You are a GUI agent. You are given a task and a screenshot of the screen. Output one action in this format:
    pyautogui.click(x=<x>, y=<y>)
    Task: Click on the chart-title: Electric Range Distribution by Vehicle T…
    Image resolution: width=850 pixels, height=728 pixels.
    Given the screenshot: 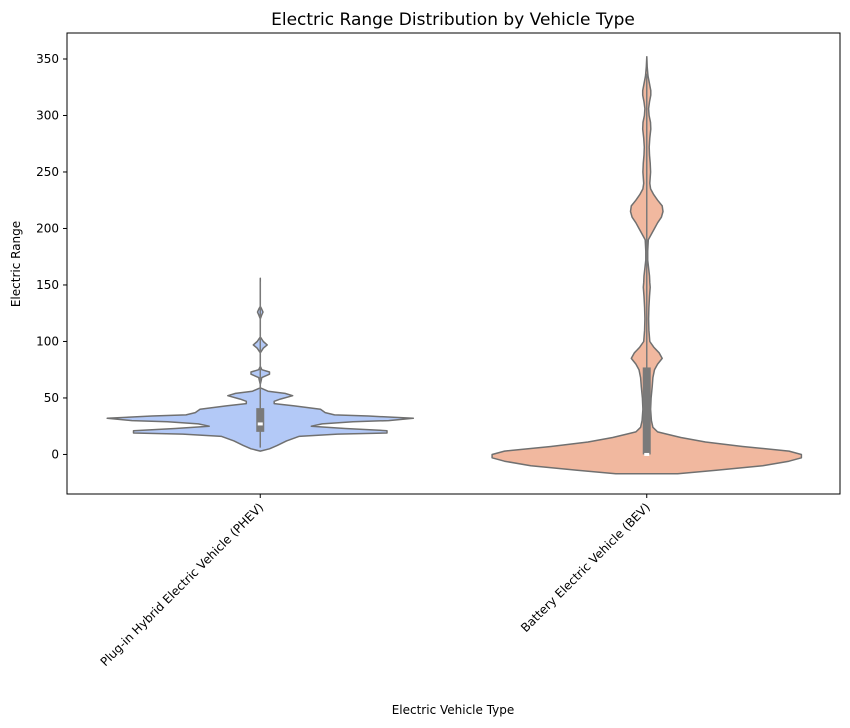 What is the action you would take?
    pyautogui.click(x=453, y=20)
    